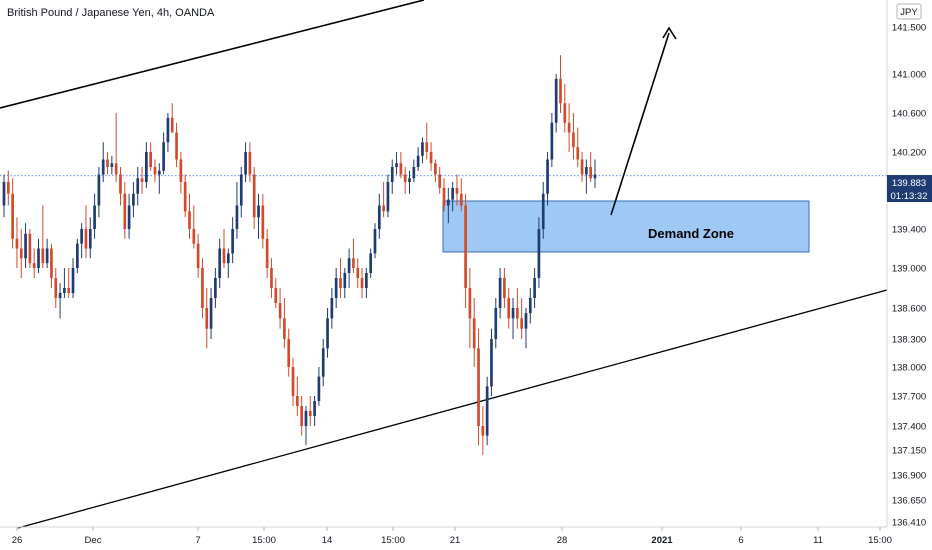 The height and width of the screenshot is (550, 932). What do you see at coordinates (909, 397) in the screenshot?
I see `price-tick-label: 137.700` at bounding box center [909, 397].